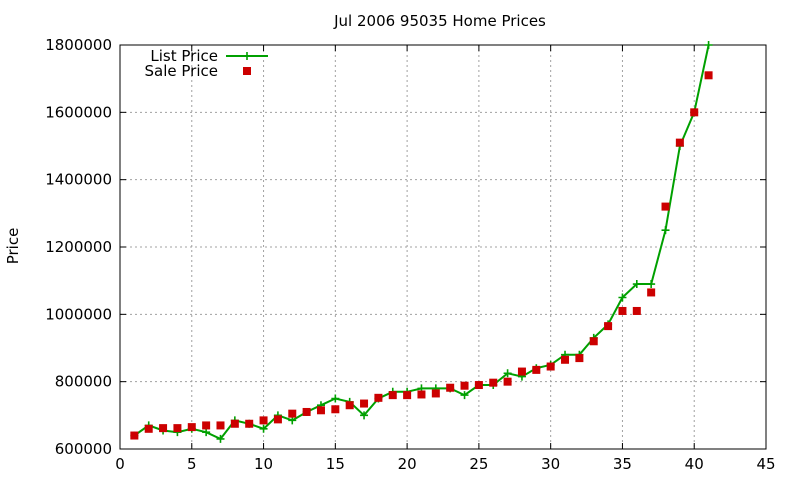  I want to click on x-tick-label: 35, so click(622, 464).